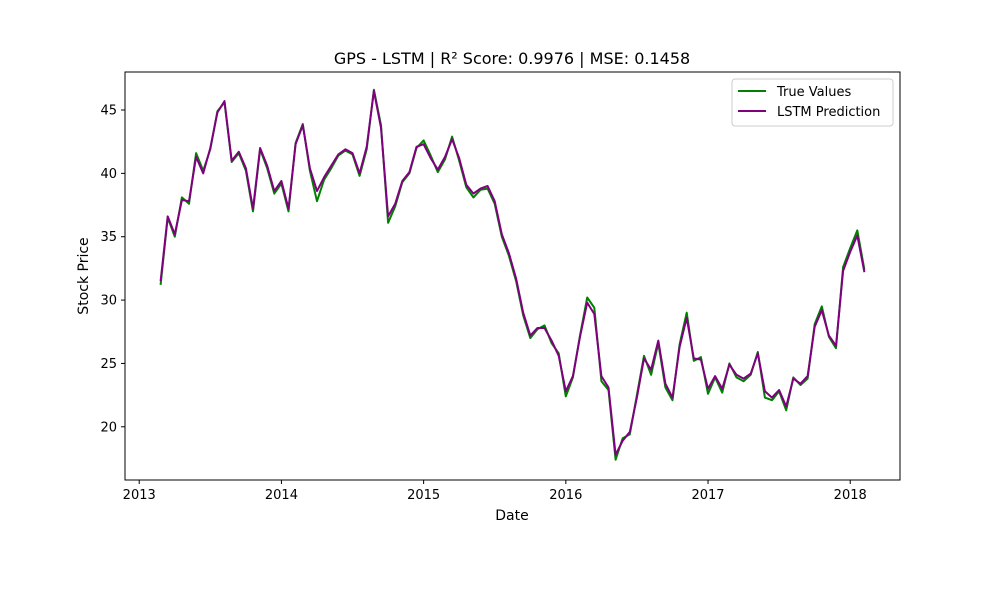  I want to click on x-axis: 2013 2014 2015 2016 2017 2018, so click(495, 491).